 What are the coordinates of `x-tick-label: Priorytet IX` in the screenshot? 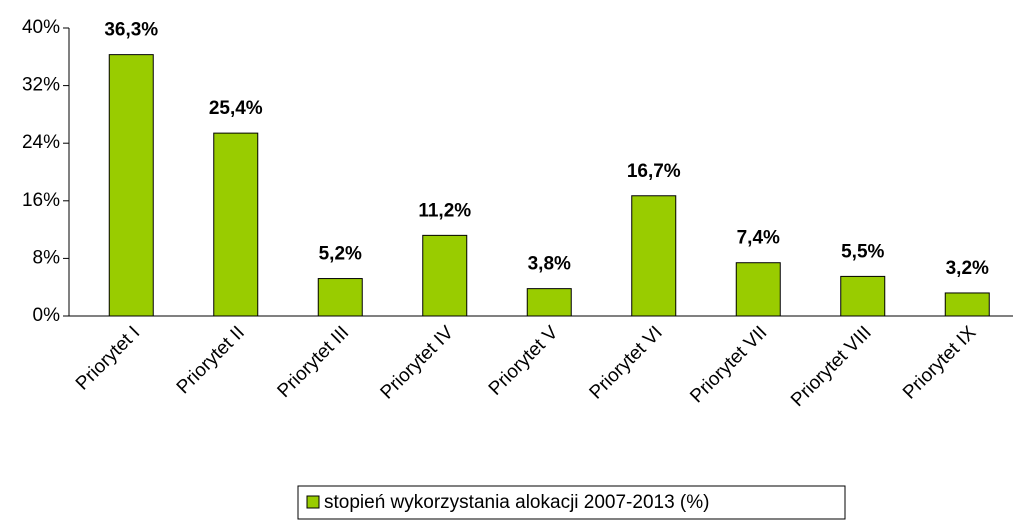 It's located at (940, 363).